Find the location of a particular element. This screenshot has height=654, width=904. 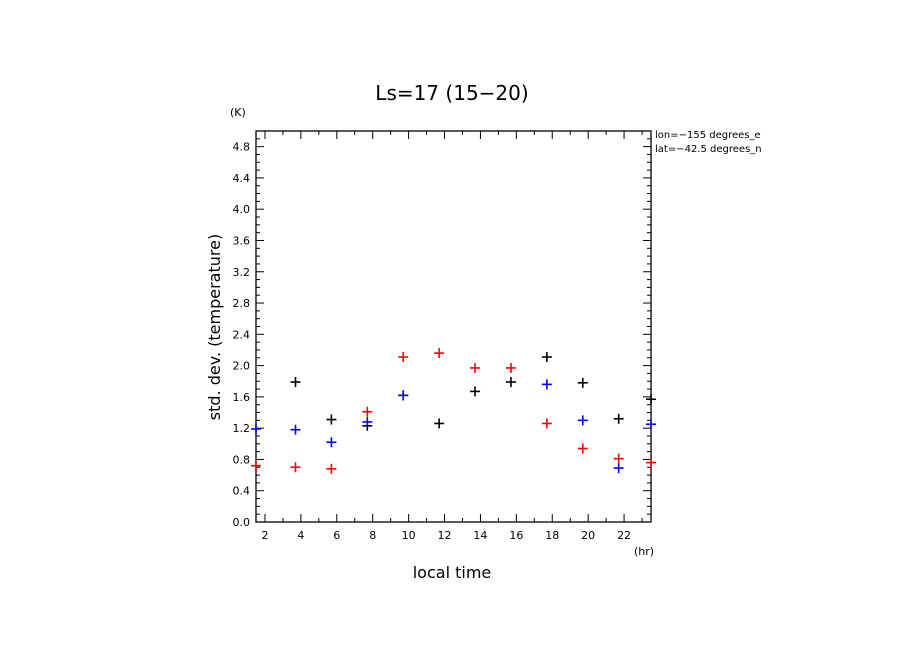

y-tick-label: 3.6 is located at coordinates (242, 240).